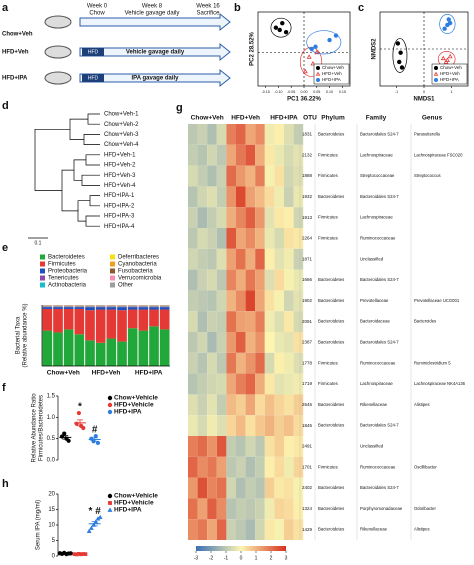 This screenshot has width=474, height=565. What do you see at coordinates (155, 79) in the screenshot?
I see `treatment-label: IPA gavage daily` at bounding box center [155, 79].